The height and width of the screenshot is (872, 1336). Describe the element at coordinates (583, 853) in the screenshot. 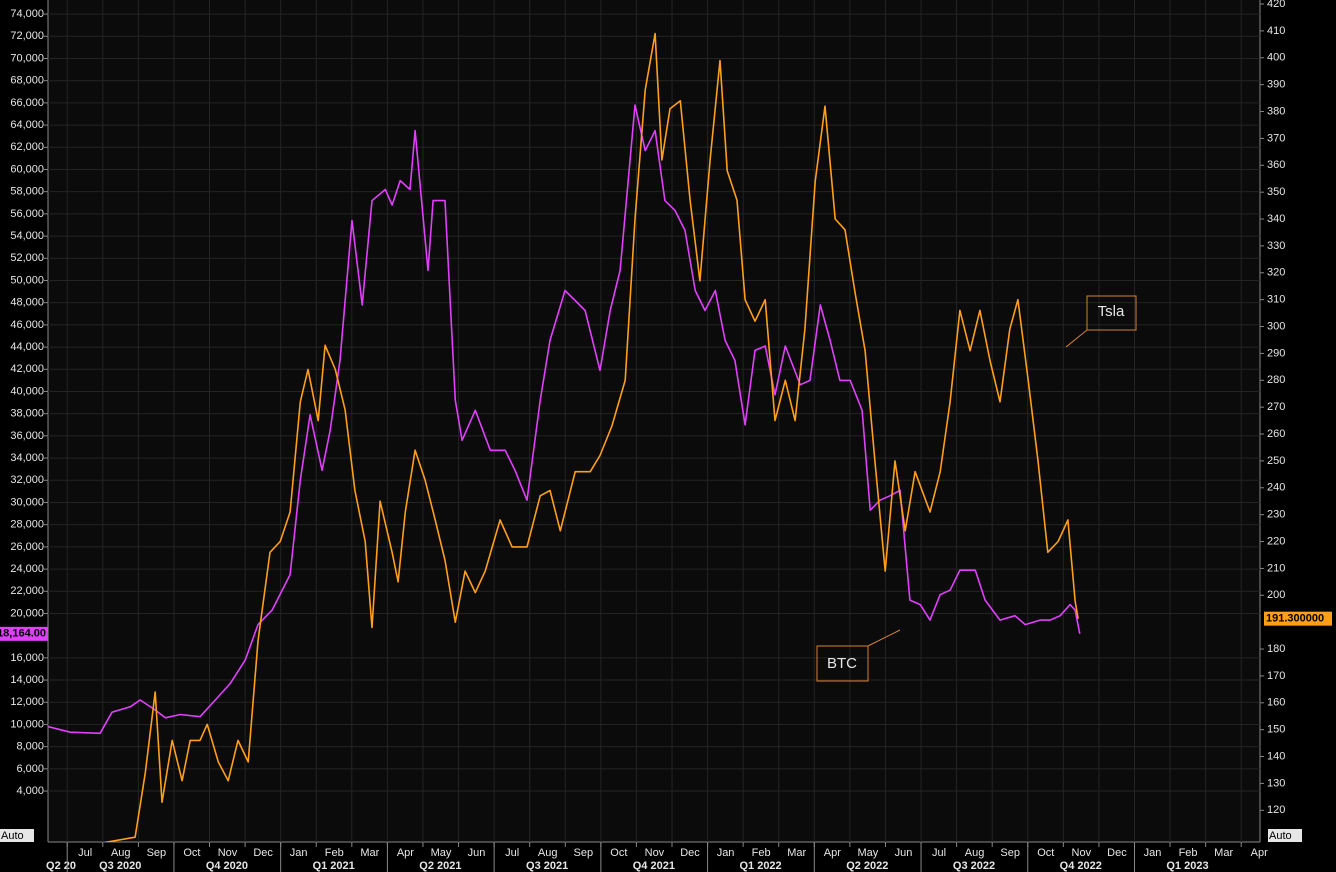

I see `x-tick-label: Sep` at that location.